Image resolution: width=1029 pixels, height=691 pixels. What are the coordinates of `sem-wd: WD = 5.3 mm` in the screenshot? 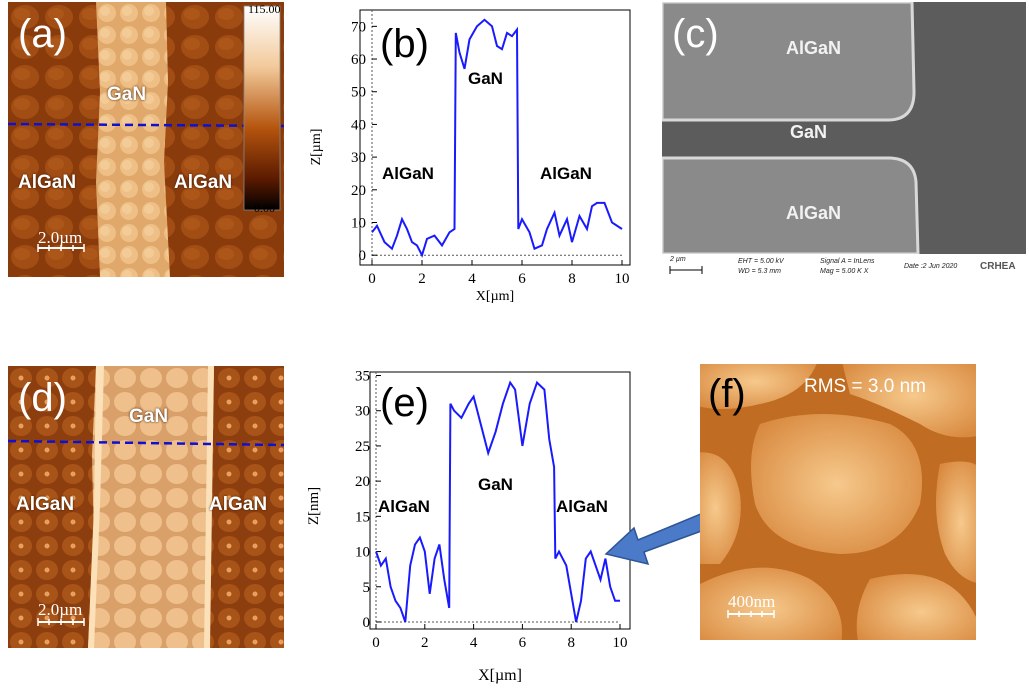 It's located at (759, 271).